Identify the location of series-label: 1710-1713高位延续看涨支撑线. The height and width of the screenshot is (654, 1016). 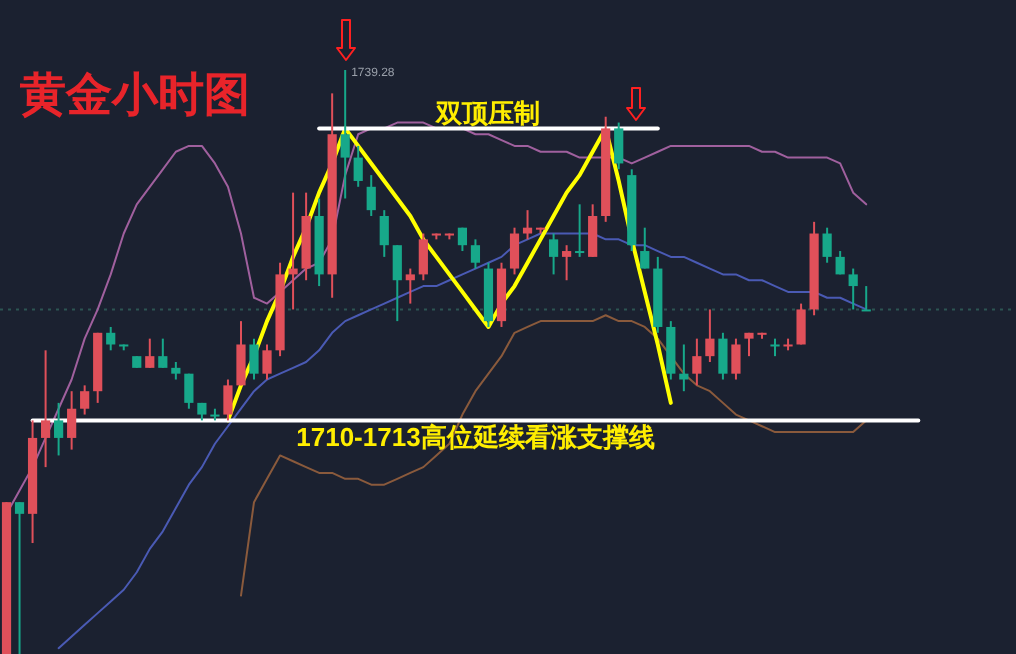
(475, 437).